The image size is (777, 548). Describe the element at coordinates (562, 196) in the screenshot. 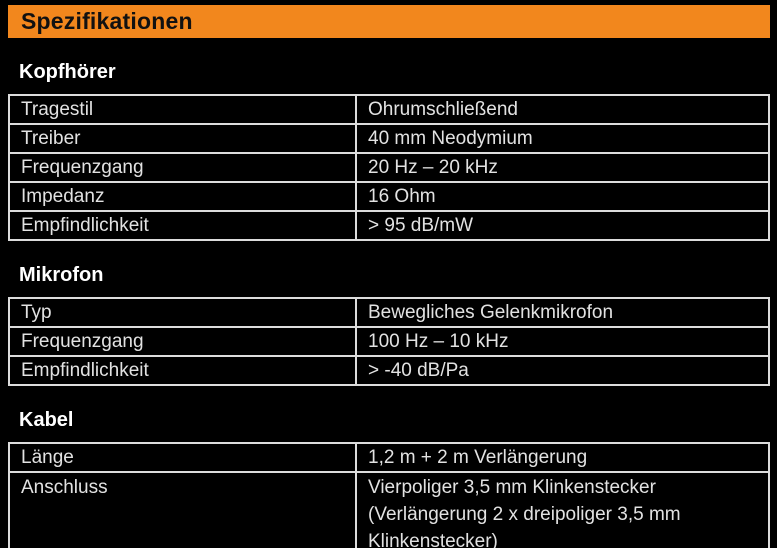

I see `row-value: 16 Ohm` at that location.